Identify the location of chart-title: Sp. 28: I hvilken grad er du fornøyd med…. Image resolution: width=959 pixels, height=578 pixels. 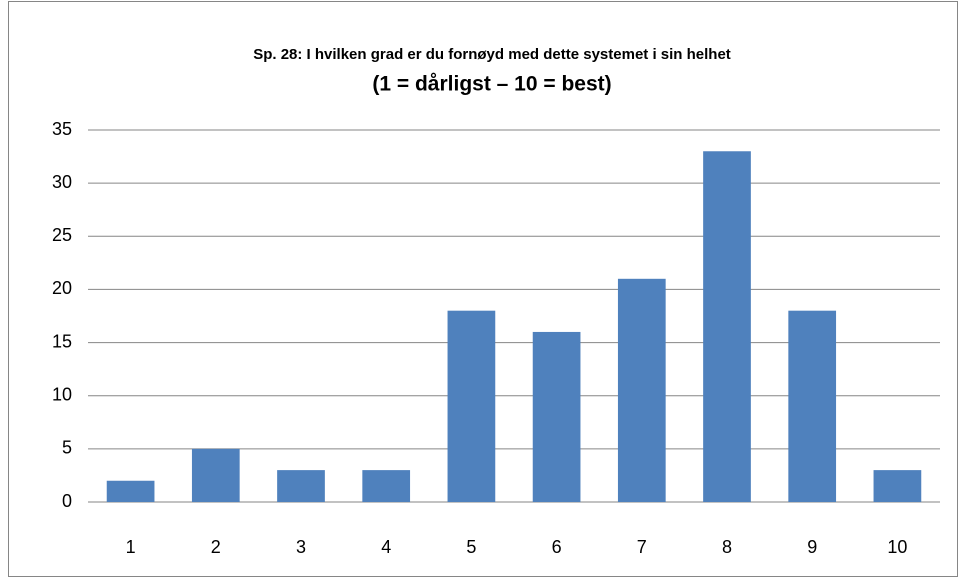
(492, 54).